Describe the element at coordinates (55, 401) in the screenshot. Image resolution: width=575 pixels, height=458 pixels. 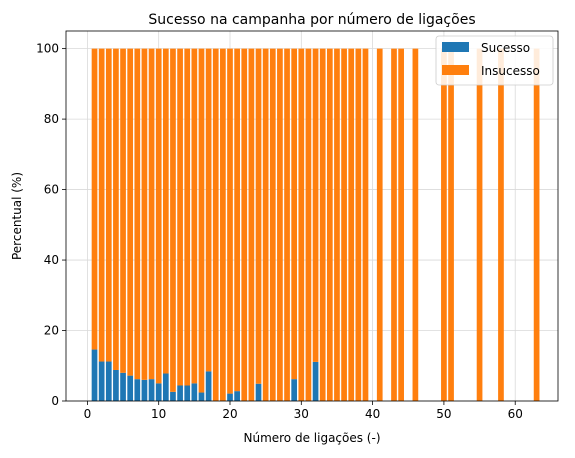
I see `y-tick-label: 0` at that location.